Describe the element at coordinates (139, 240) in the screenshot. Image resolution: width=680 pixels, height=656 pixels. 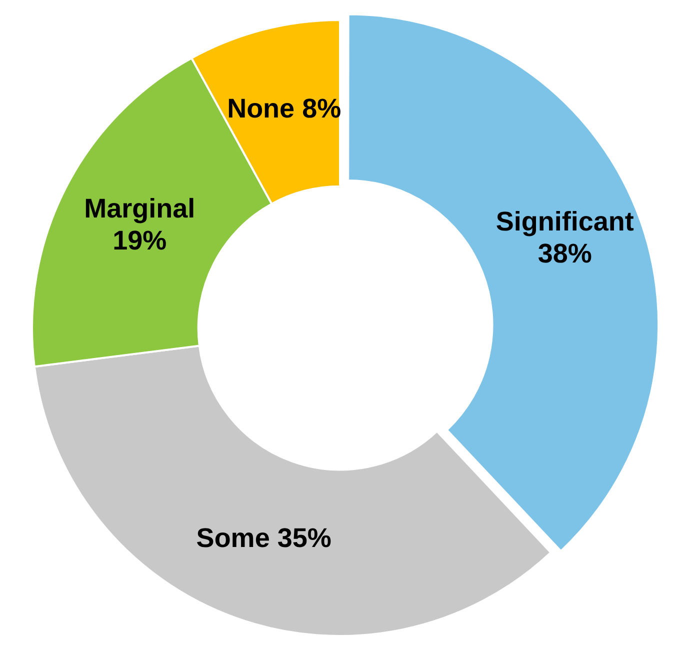
I see `data-label: 19%` at that location.